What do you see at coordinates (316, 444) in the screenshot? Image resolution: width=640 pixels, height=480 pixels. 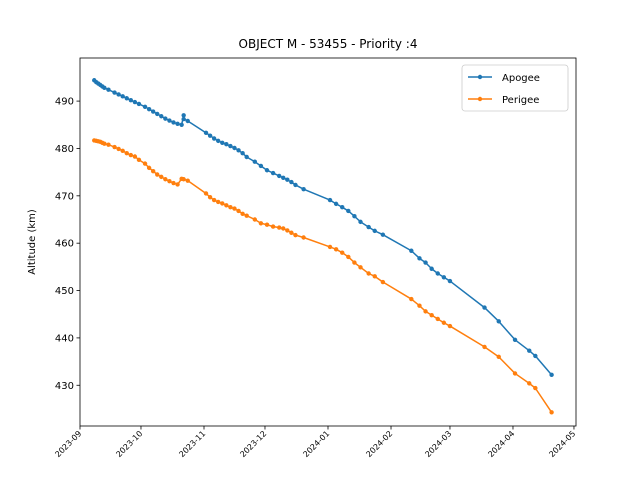 I see `x-tick-label: 2024-01` at bounding box center [316, 444].